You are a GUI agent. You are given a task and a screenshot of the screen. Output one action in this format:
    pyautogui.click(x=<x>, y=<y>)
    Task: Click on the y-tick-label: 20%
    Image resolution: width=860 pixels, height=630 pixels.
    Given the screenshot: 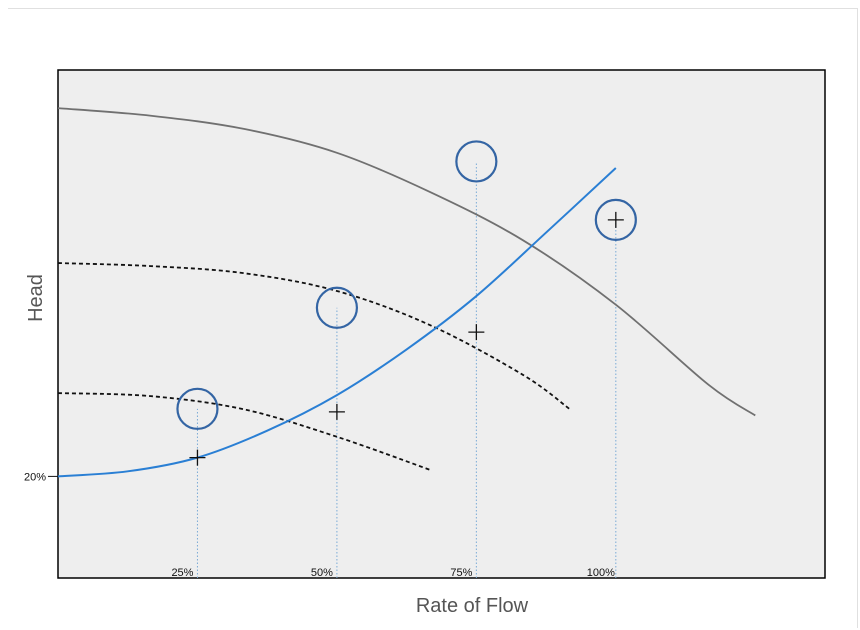 What is the action you would take?
    pyautogui.click(x=35, y=477)
    